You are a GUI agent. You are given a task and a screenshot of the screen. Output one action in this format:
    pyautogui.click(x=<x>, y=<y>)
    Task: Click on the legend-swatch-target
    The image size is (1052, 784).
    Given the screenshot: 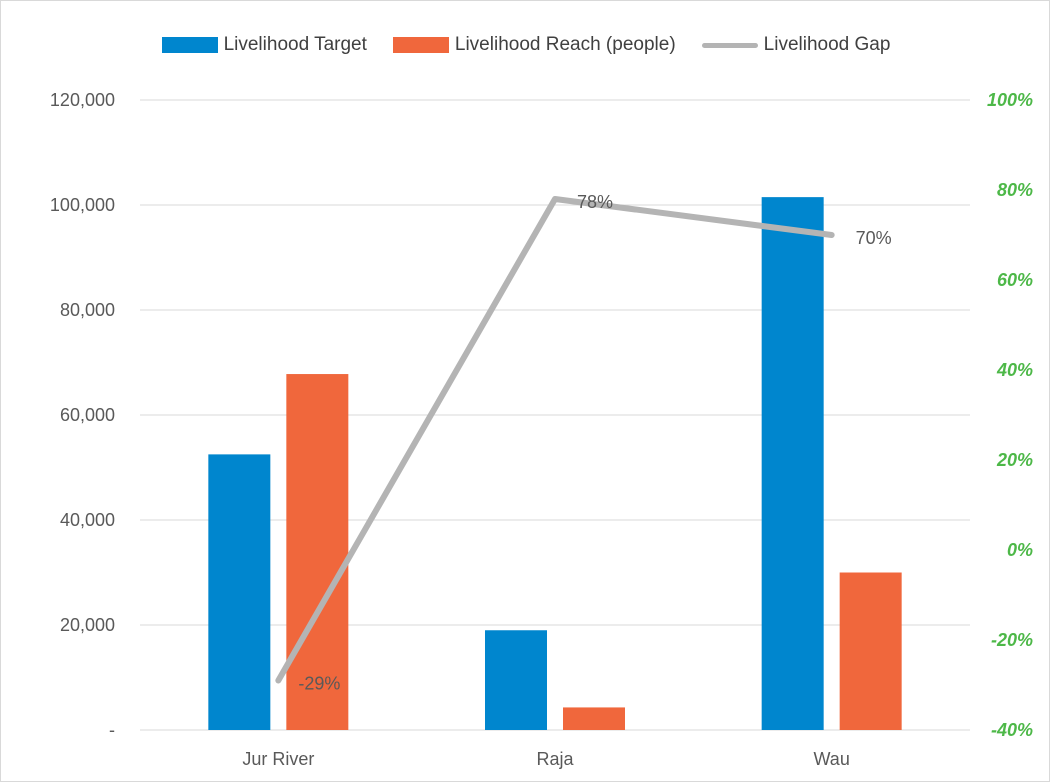 What is the action you would take?
    pyautogui.click(x=189, y=45)
    